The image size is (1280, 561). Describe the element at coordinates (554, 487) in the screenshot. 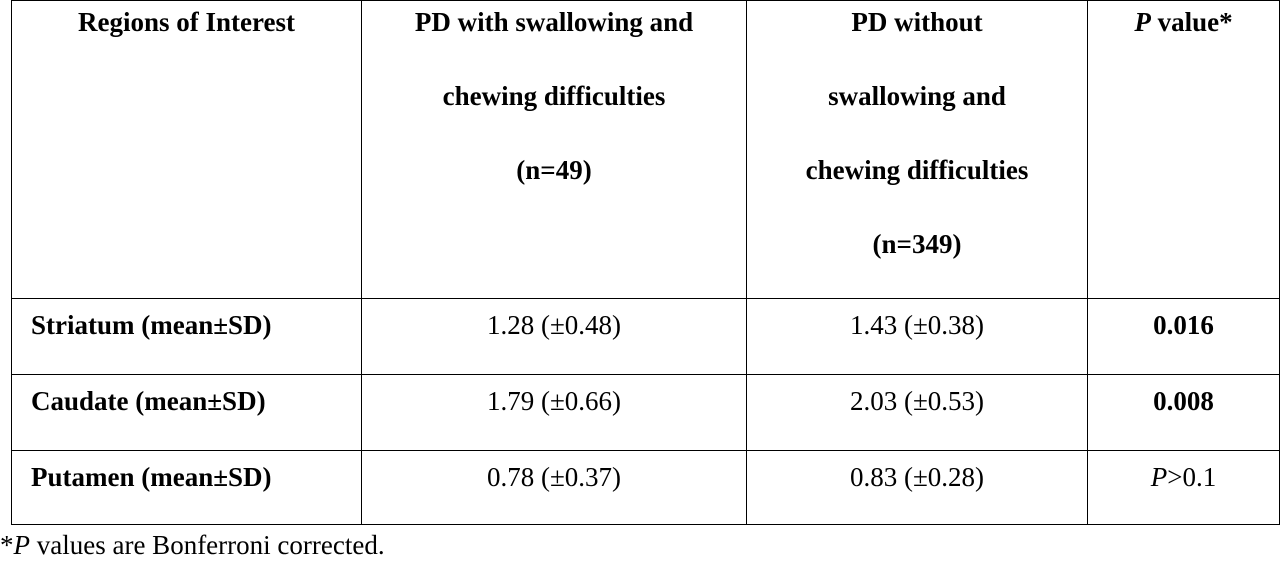

I see `row-with-value: 0.78 (±0.37)` at that location.